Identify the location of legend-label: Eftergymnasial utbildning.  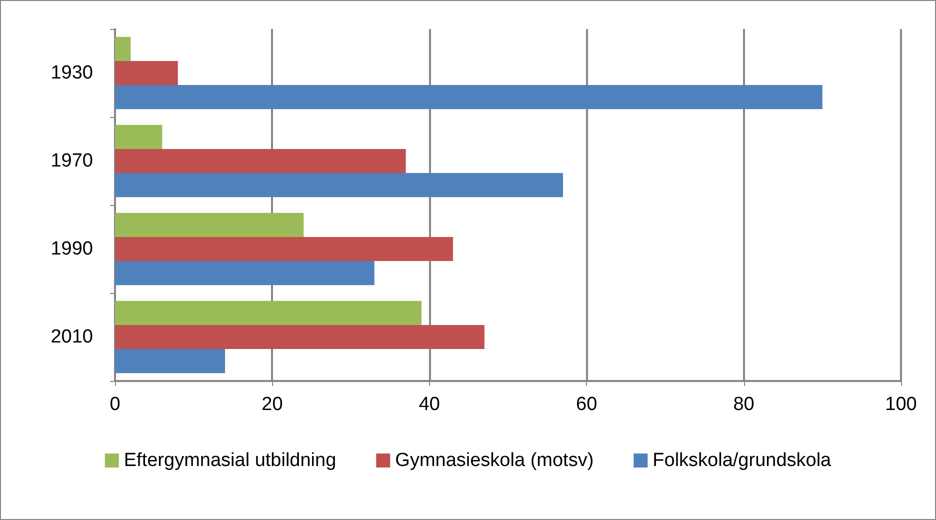
(230, 460).